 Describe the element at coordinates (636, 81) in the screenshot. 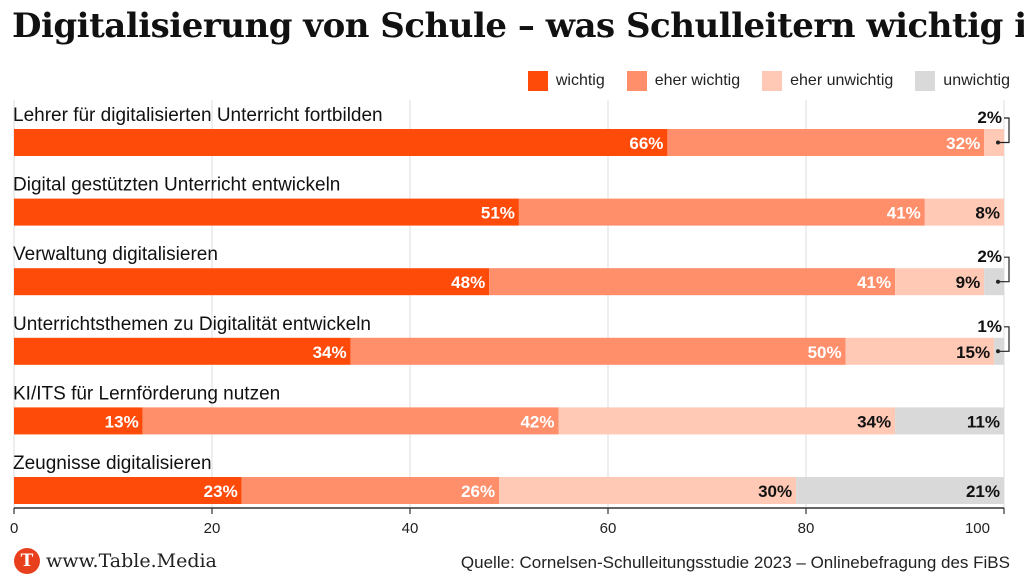

I see `legend-swatch-eher-wichtig` at that location.